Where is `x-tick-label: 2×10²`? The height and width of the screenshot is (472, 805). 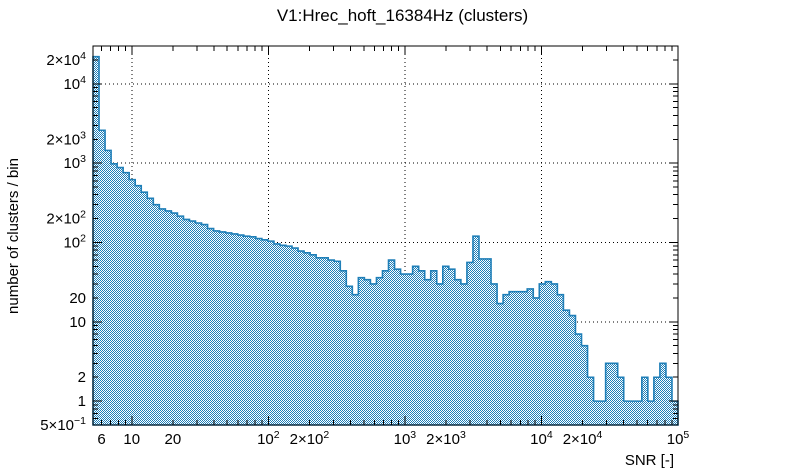 x-tick-label: 2×10² is located at coordinates (310, 438).